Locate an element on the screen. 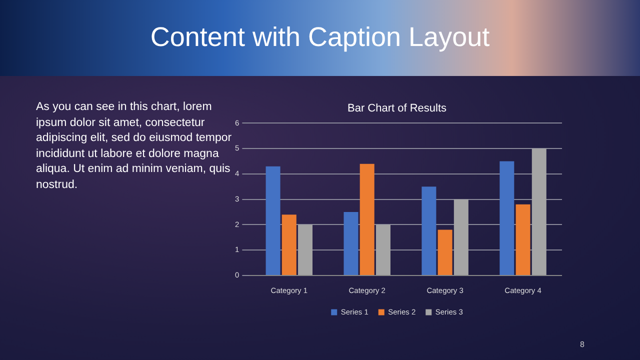 This screenshot has height=360, width=640. text: 8 is located at coordinates (582, 344).